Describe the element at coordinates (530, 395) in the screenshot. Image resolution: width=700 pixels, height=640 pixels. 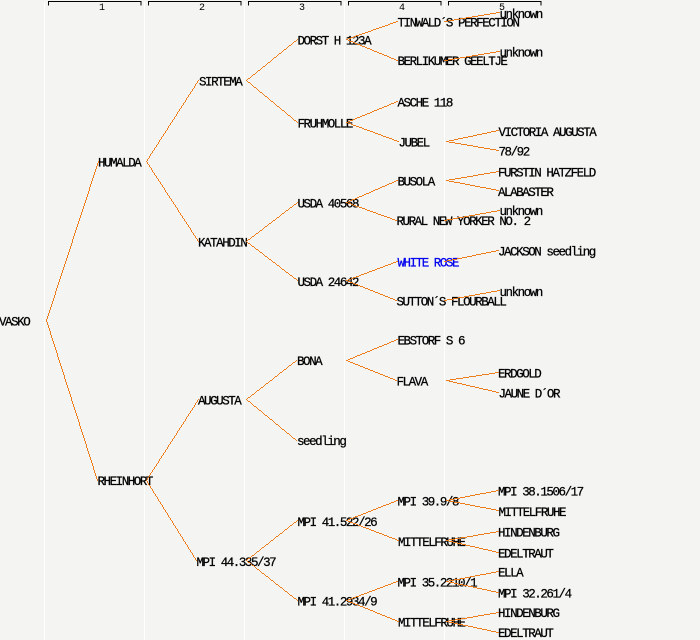
I see `svg-text: JAUNE D´OR` at that location.